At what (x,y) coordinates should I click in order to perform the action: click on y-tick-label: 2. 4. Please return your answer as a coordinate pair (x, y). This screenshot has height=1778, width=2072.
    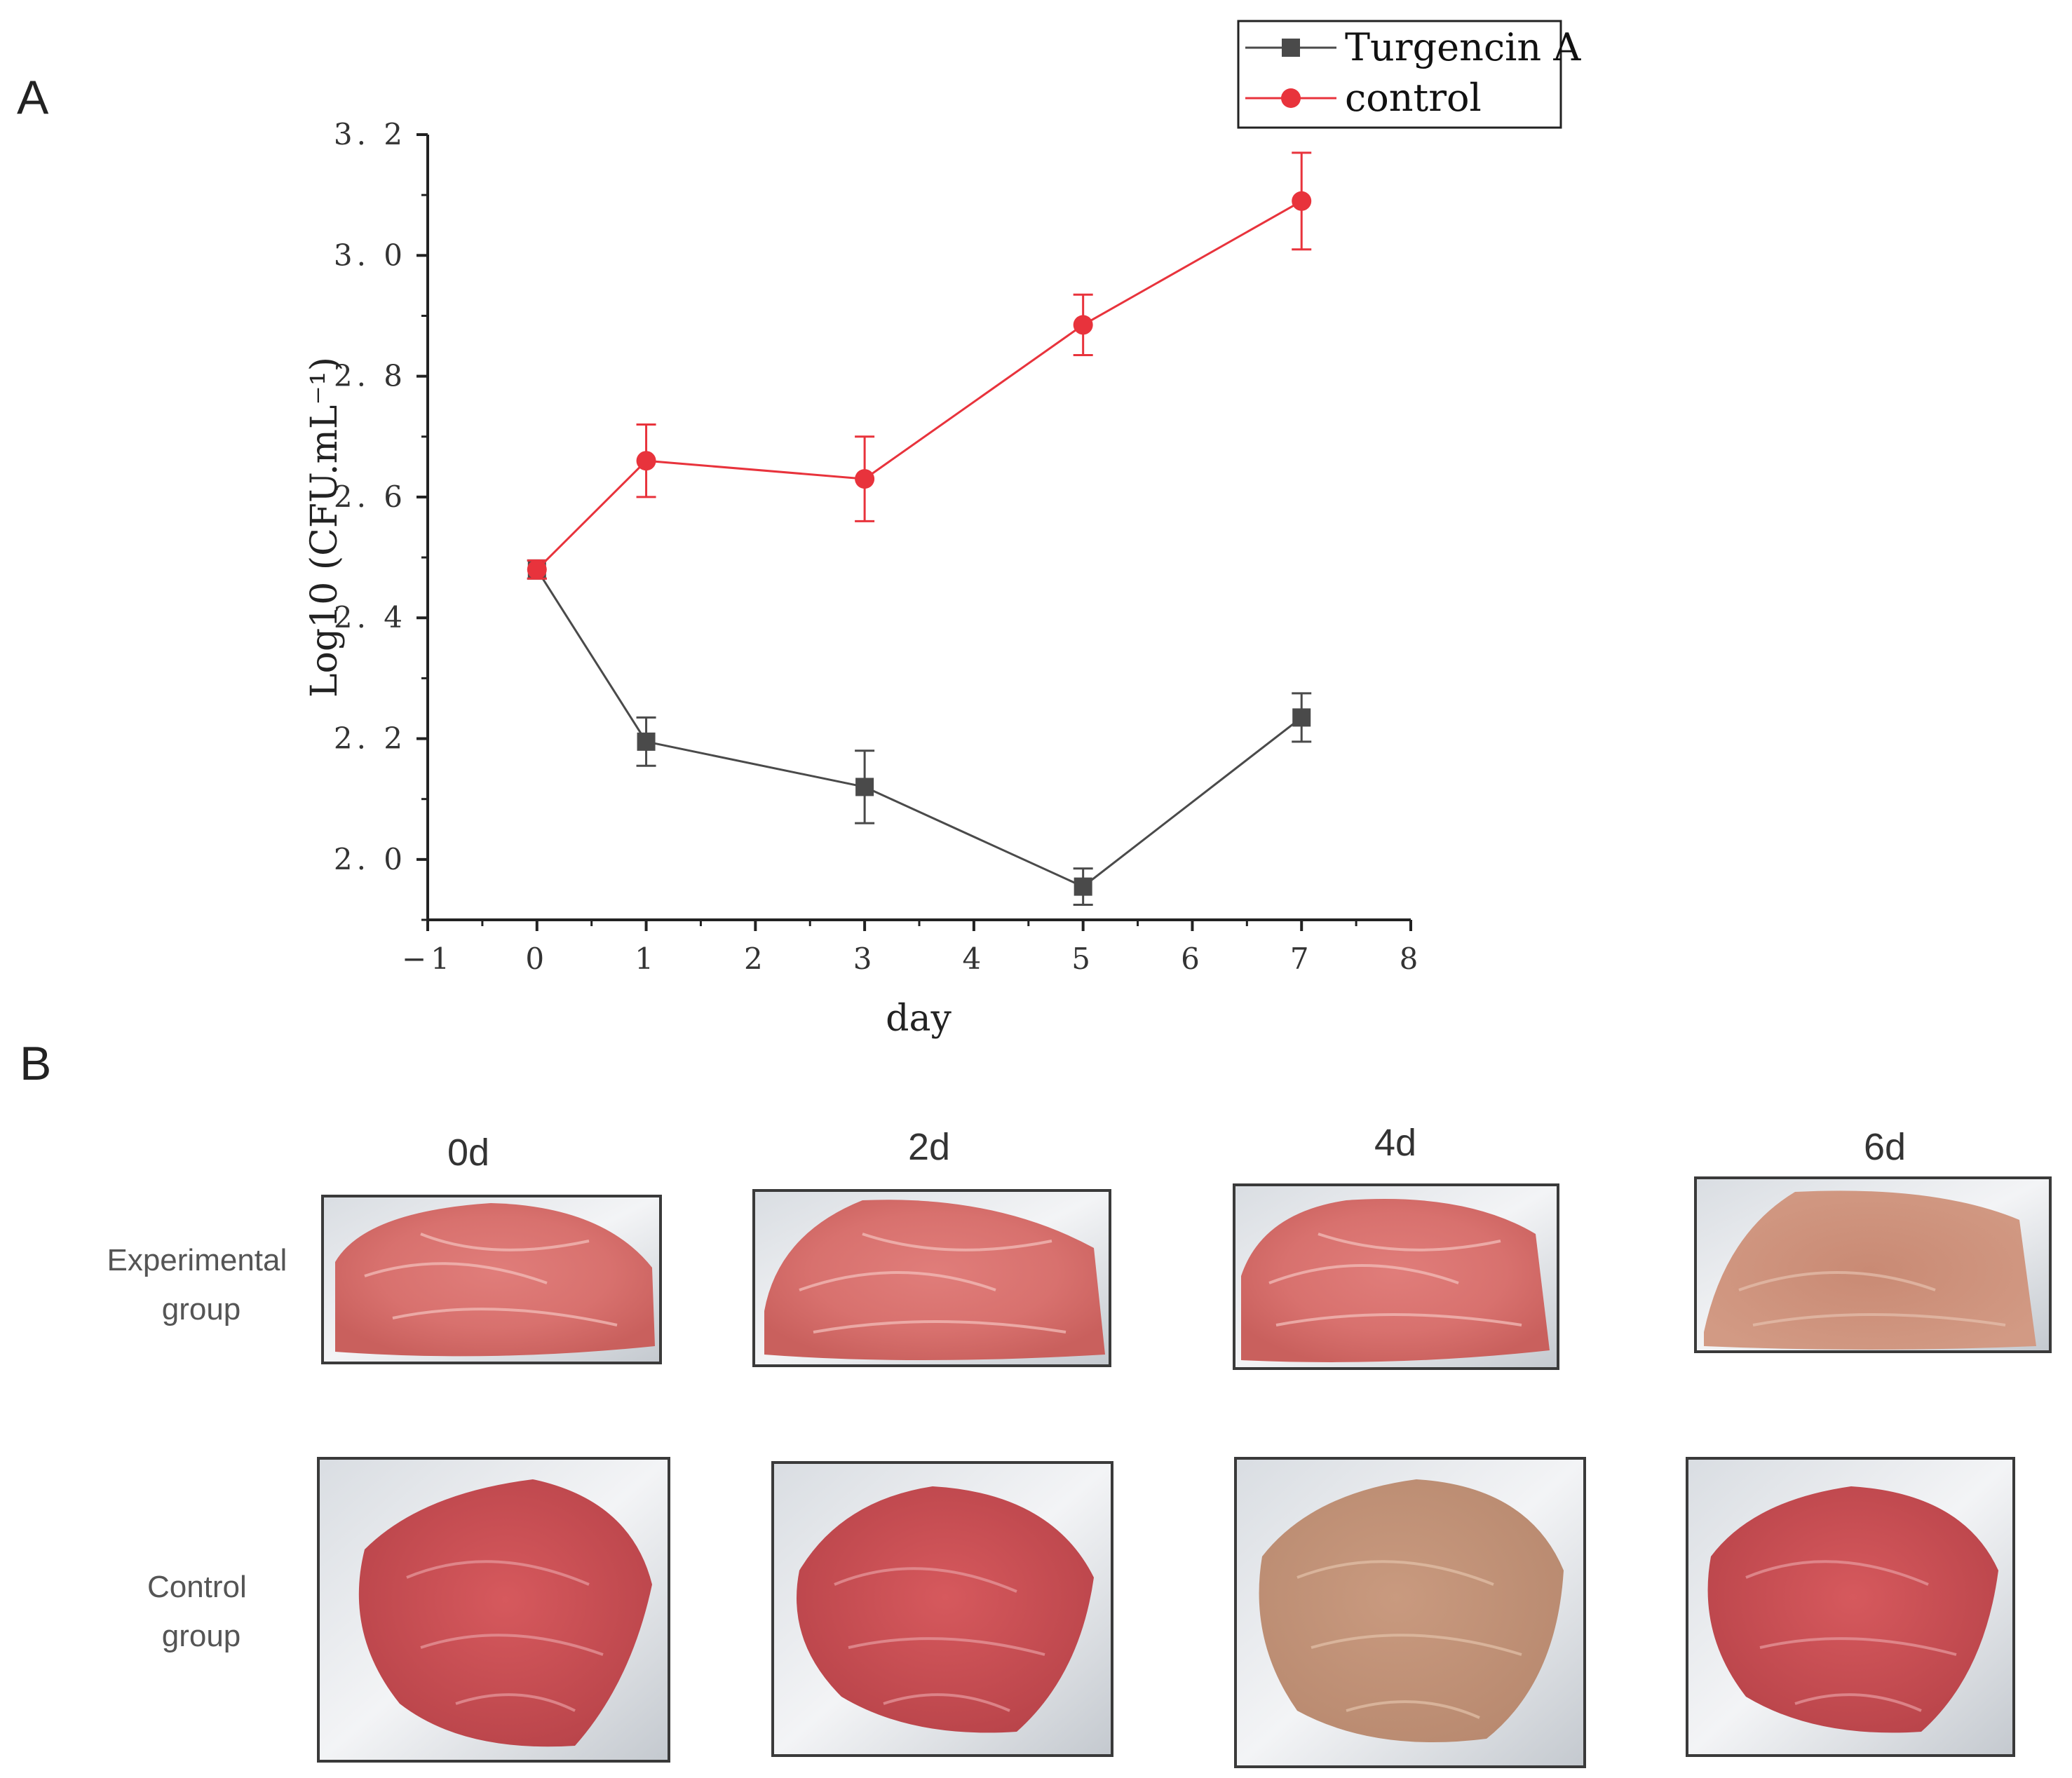
    Looking at the image, I should click on (370, 617).